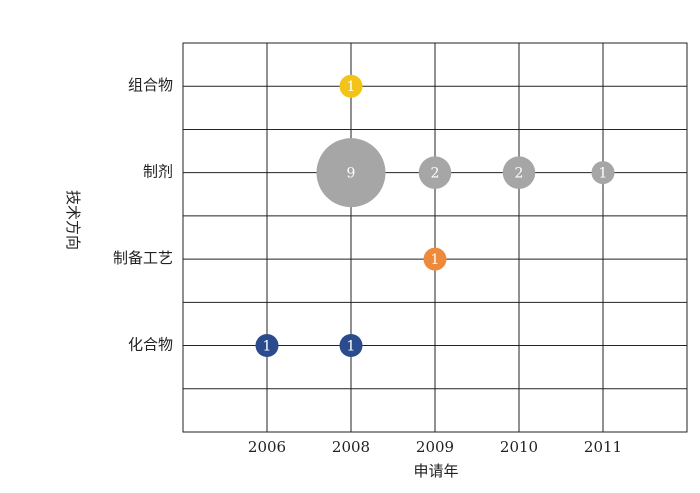  I want to click on bubble-label: 9, so click(351, 174).